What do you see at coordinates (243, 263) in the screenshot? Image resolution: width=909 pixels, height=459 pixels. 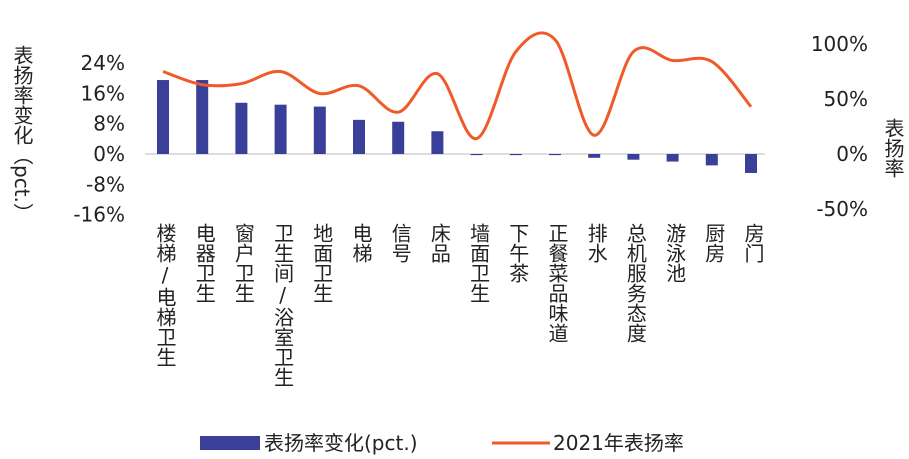 I see `category-label: 窗户卫生` at bounding box center [243, 263].